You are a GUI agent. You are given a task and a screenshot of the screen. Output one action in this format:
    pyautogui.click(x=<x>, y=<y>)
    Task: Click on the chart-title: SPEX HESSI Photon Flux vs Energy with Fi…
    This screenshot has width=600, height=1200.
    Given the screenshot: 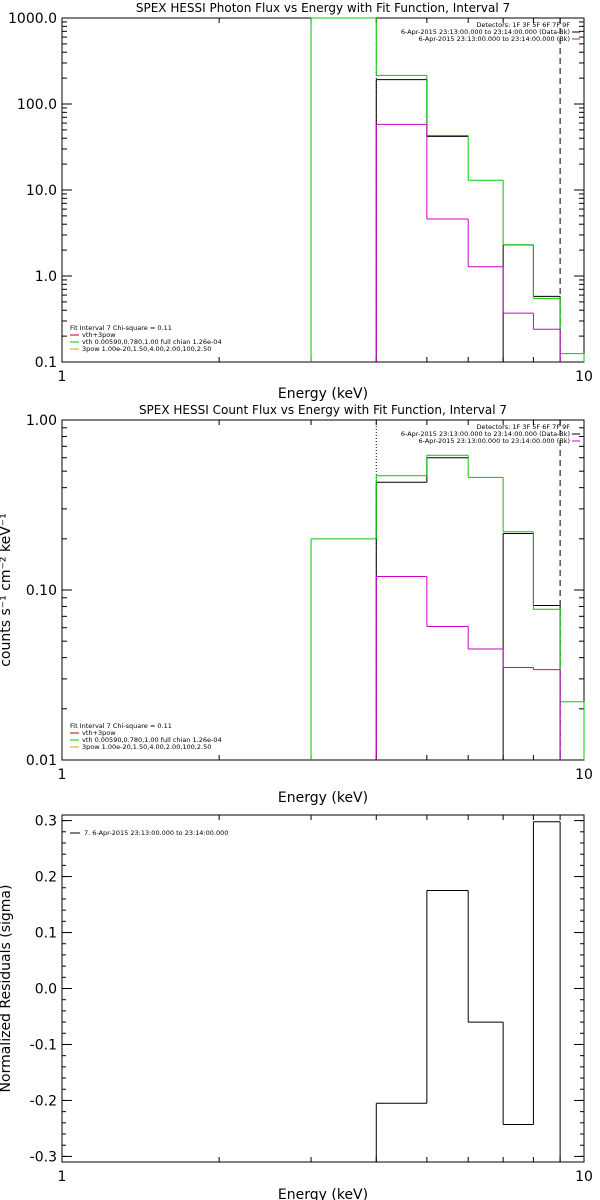 What is the action you would take?
    pyautogui.click(x=323, y=8)
    